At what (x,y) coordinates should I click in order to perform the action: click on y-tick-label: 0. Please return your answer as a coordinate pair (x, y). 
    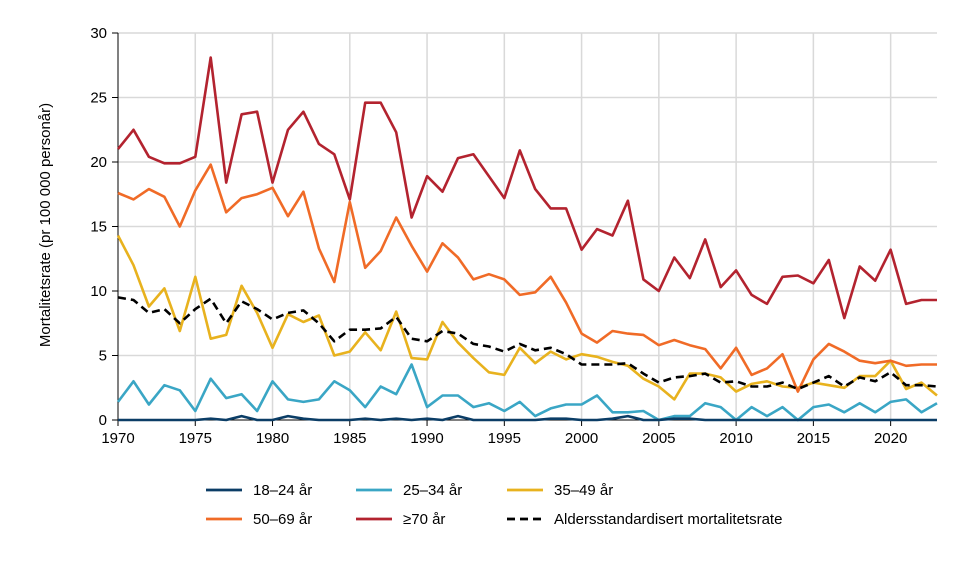
    Looking at the image, I should click on (103, 420).